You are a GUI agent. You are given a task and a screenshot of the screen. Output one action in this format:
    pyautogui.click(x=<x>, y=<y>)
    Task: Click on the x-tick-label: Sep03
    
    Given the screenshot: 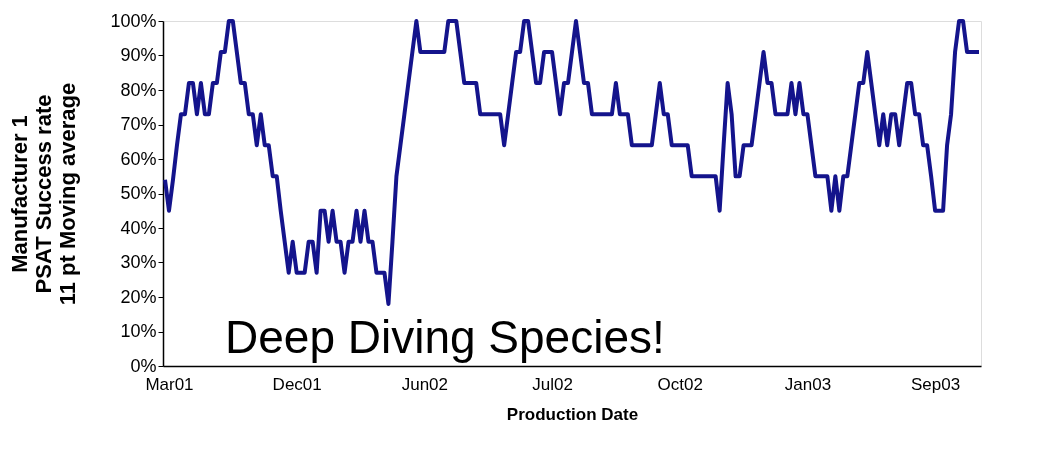 What is the action you would take?
    pyautogui.click(x=936, y=384)
    